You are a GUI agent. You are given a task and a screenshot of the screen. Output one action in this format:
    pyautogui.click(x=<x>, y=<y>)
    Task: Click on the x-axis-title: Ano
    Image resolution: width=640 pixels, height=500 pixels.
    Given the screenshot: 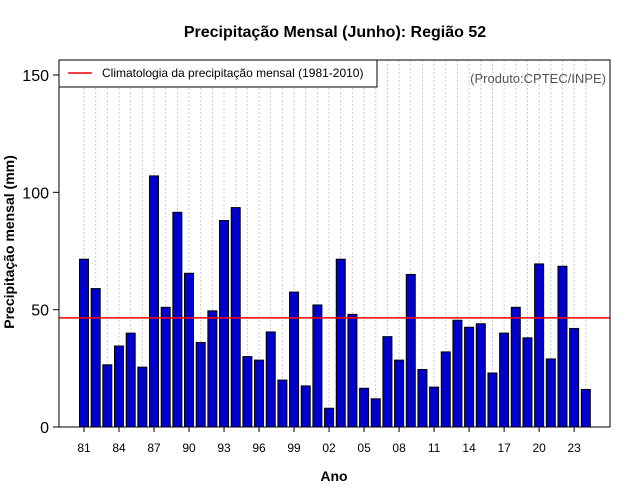 What is the action you would take?
    pyautogui.click(x=333, y=476)
    